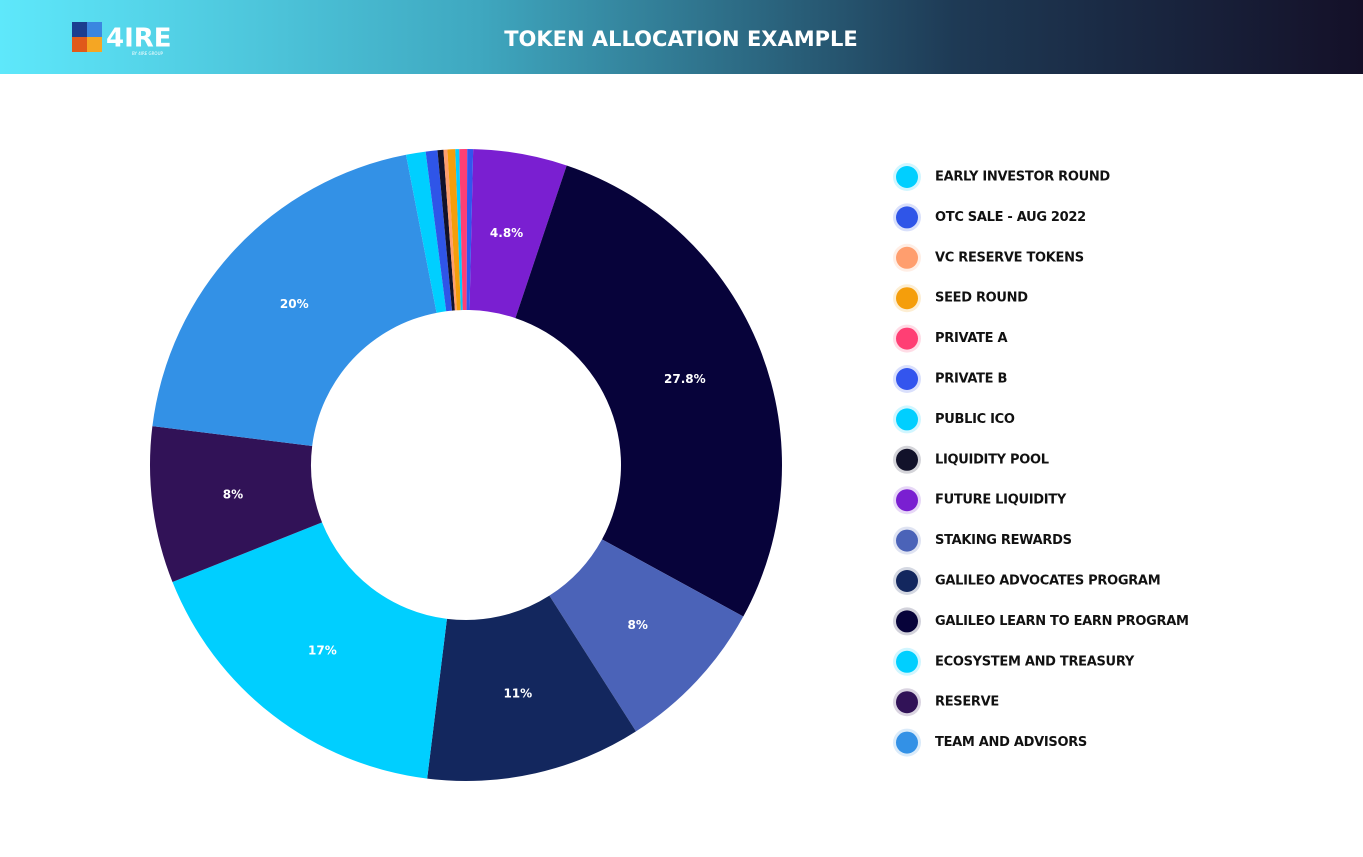  I want to click on logo: 4IRE BY 4IRE GROUP, so click(122, 39).